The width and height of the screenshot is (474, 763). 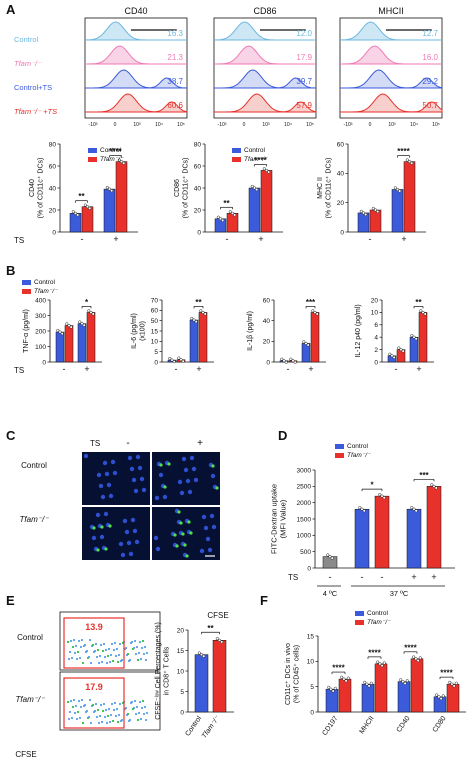 What do you see at coordinates (31, 699) in the screenshot?
I see `row-label-tfam: Tfam⁻/⁻` at bounding box center [31, 699].